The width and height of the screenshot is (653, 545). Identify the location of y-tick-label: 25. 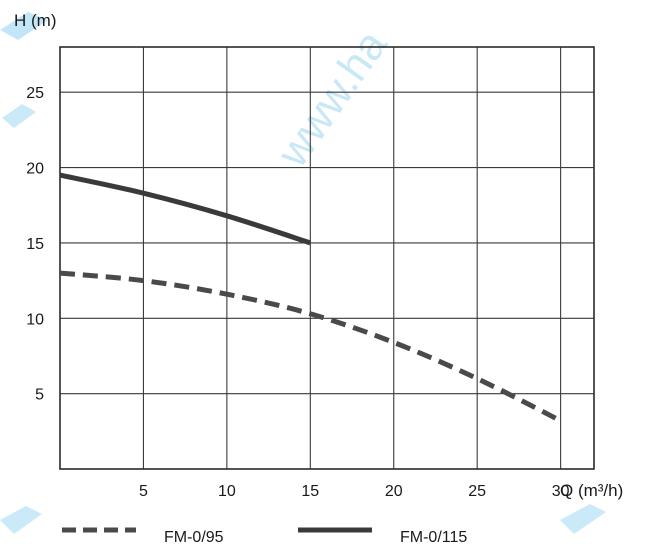
(35, 93).